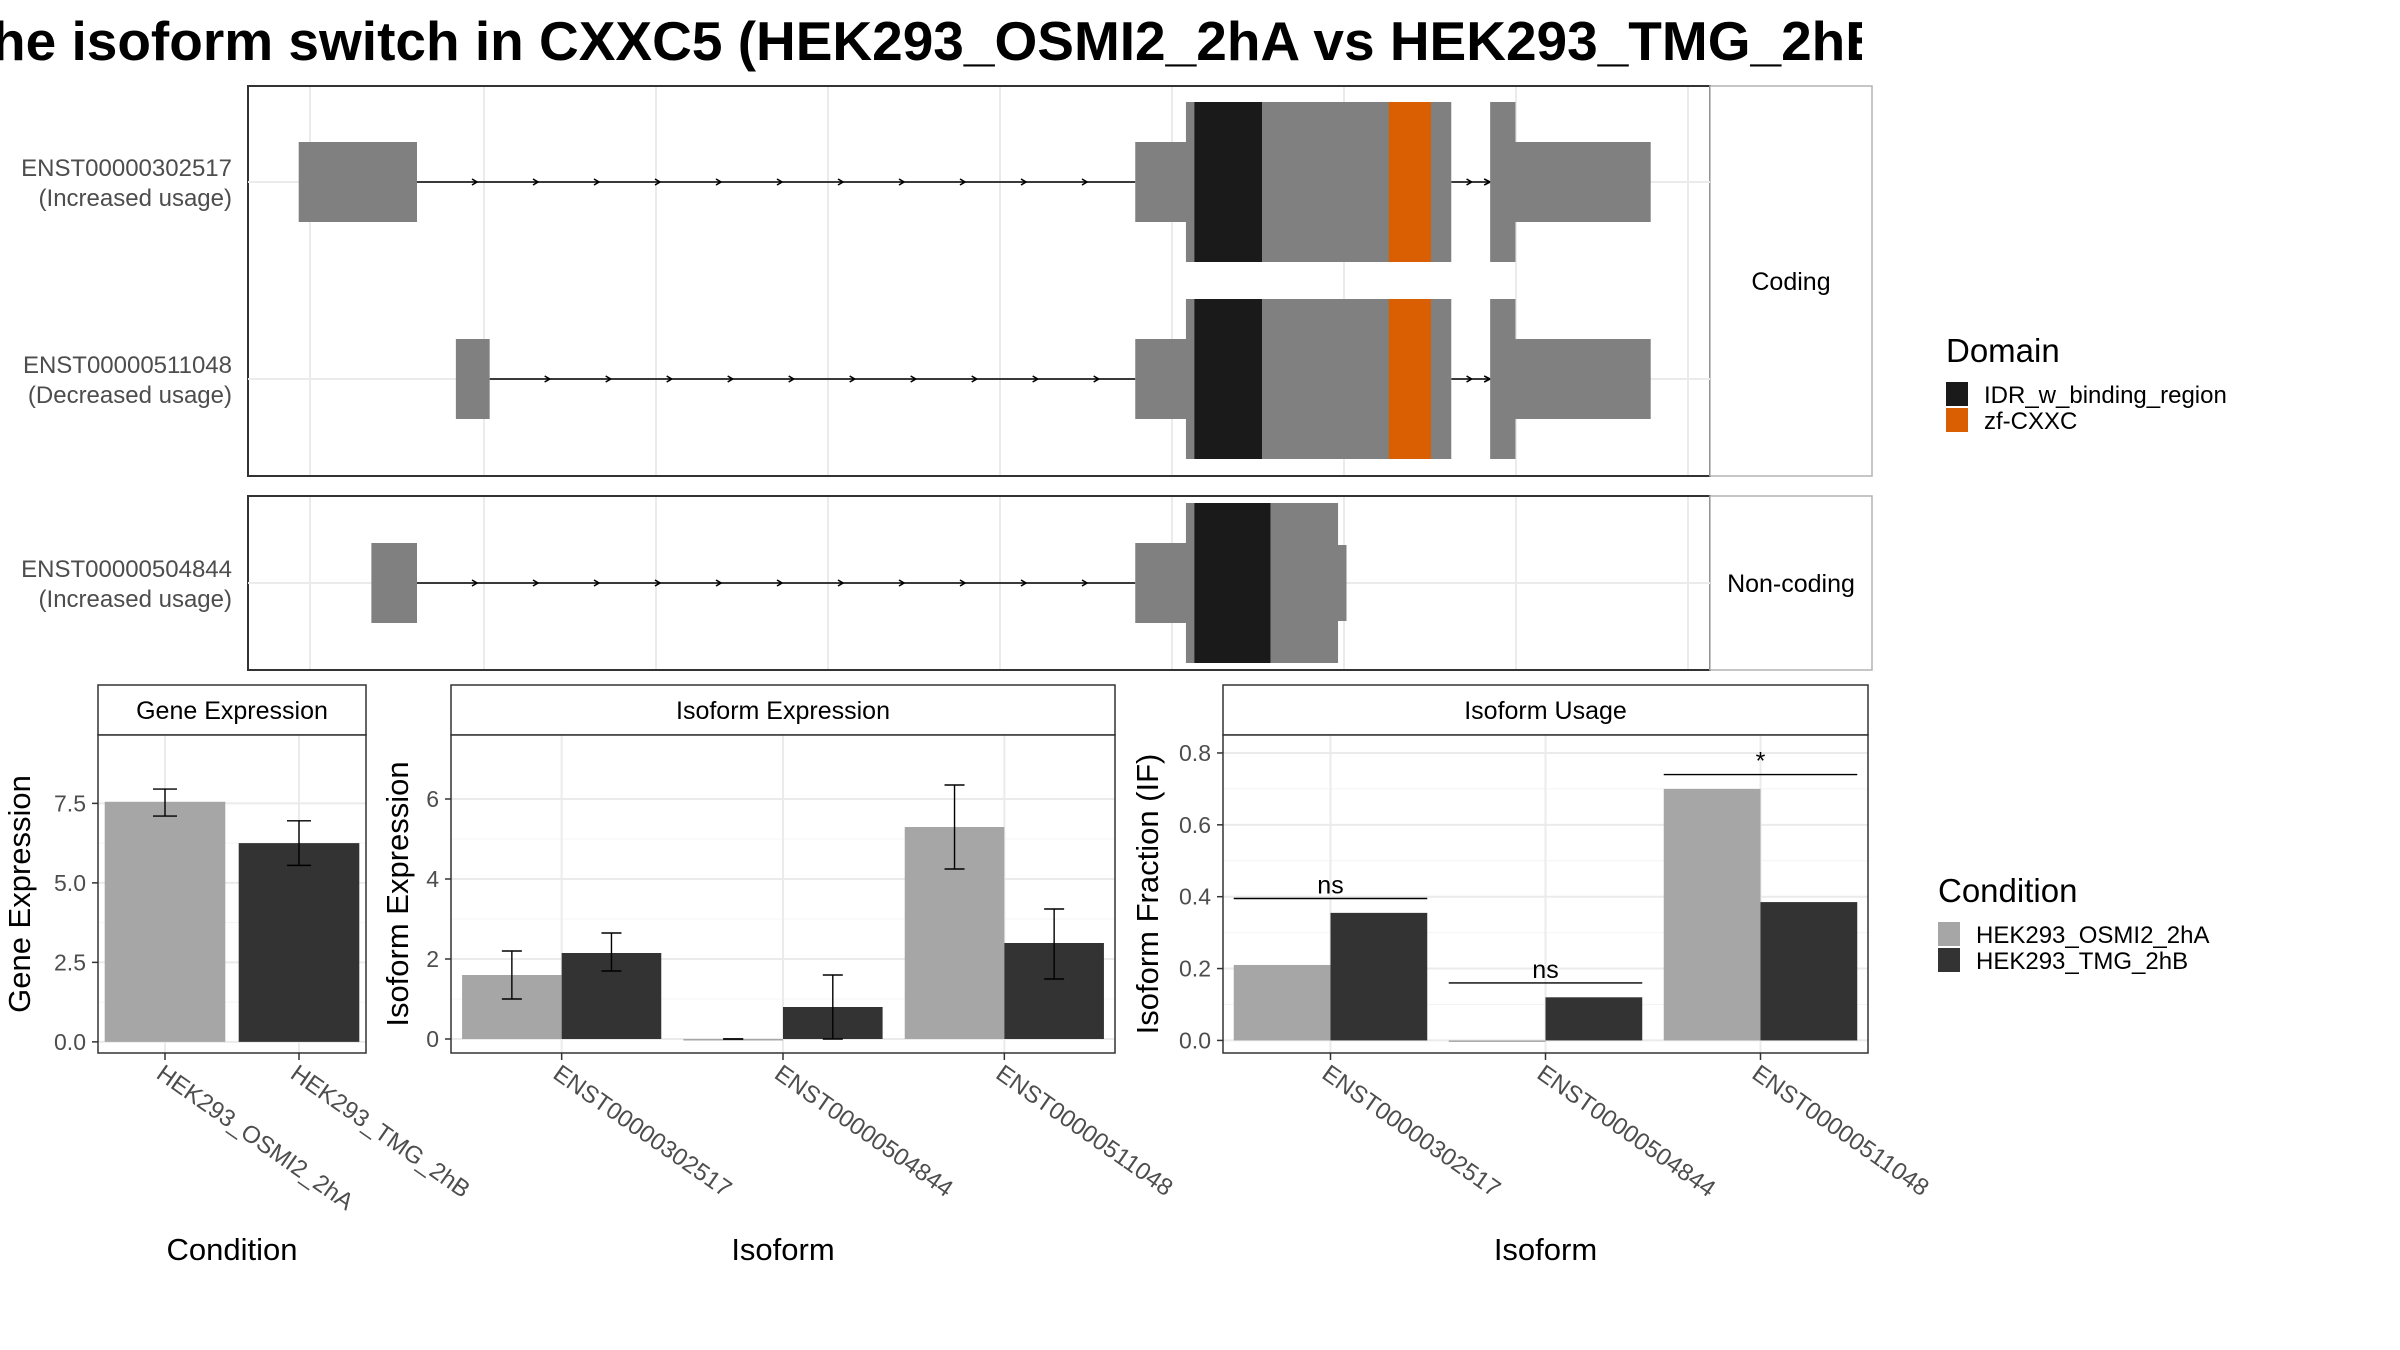 This screenshot has width=2400, height=1350. I want to click on plot-border, so click(232, 894).